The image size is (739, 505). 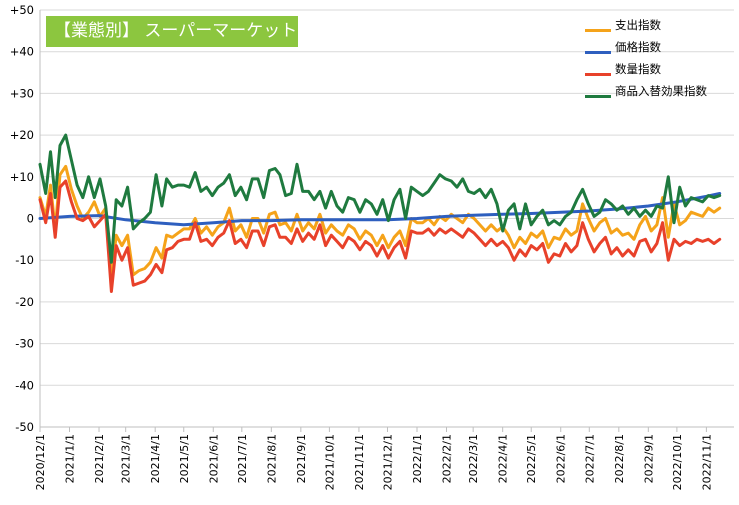 I want to click on x-tick-label: 2020/12/1, so click(x=40, y=462).